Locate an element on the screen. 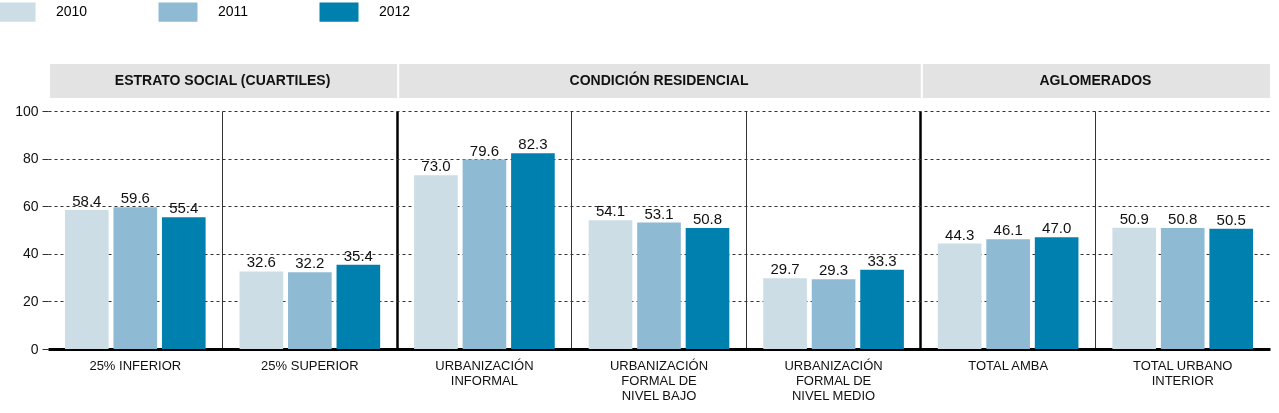  data-label: 44.3 is located at coordinates (960, 234).